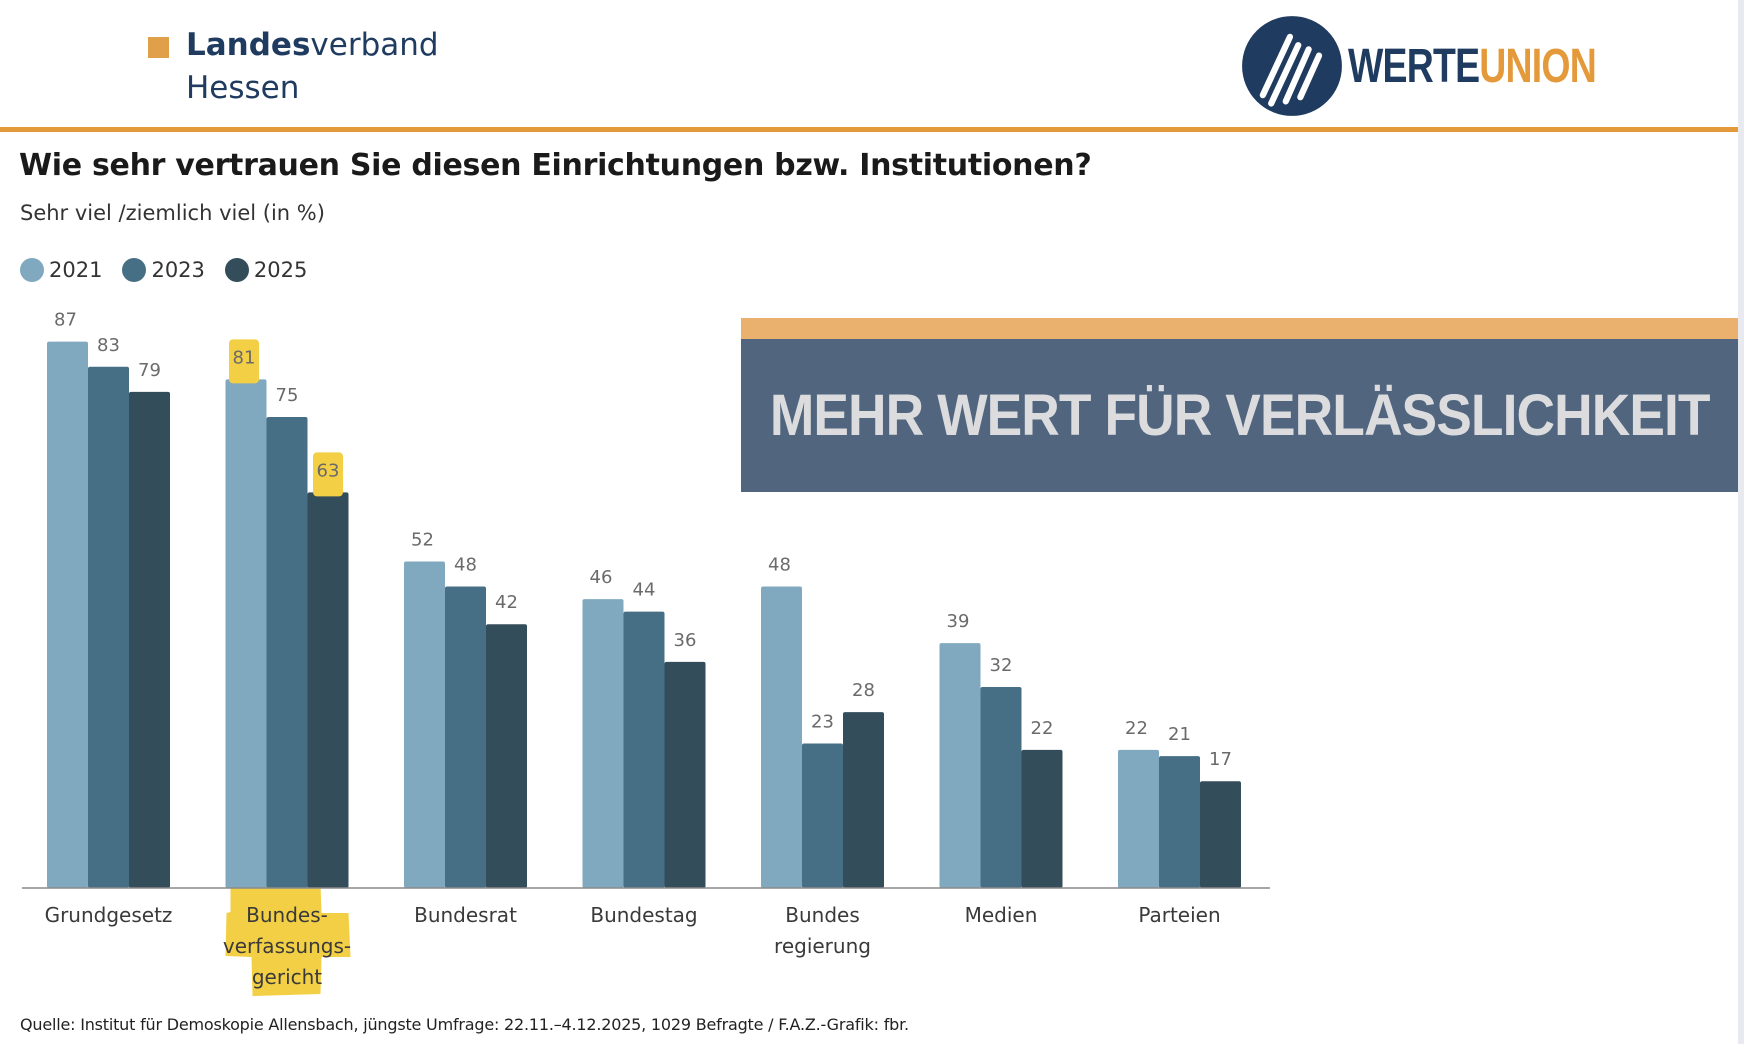 Image resolution: width=1744 pixels, height=1044 pixels. Describe the element at coordinates (287, 915) in the screenshot. I see `category-label: Bundes-` at that location.